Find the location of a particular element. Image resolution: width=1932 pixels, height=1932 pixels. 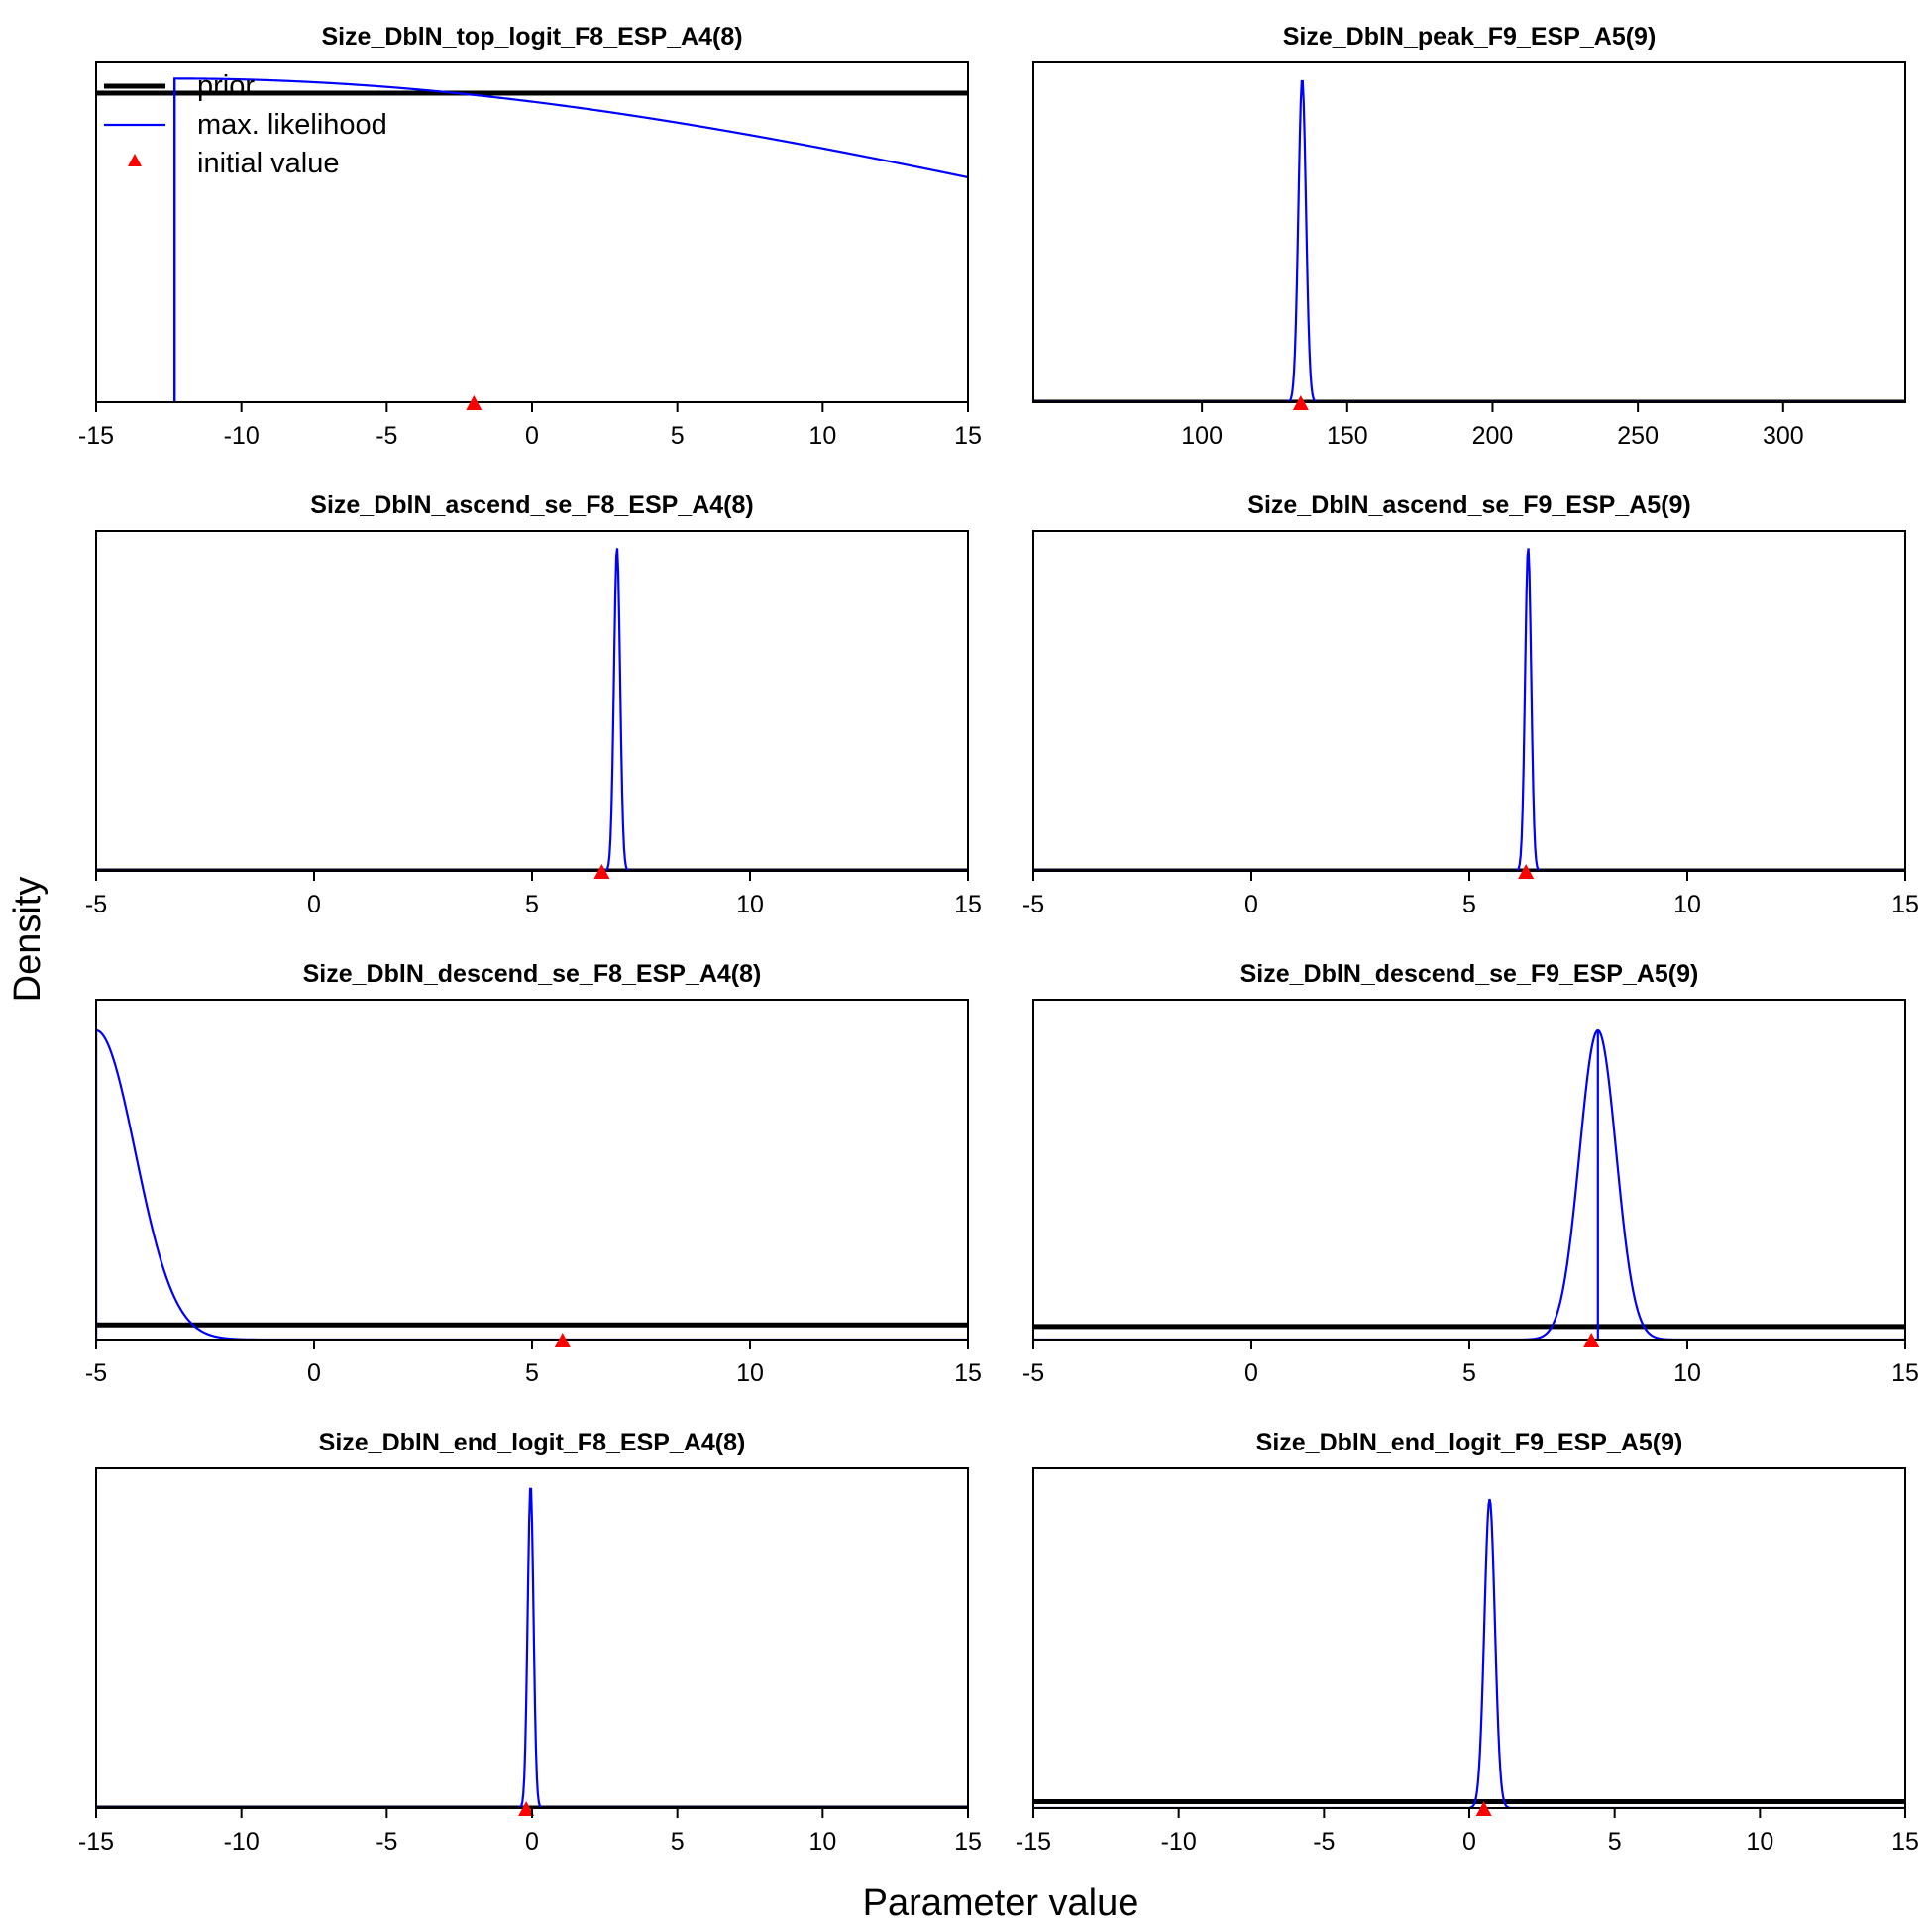

x-tick-label: 250 is located at coordinates (1638, 436).